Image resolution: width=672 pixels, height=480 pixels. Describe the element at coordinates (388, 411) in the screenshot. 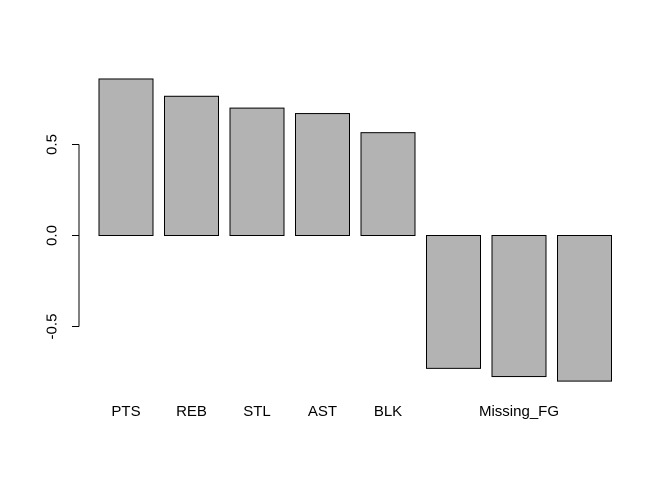

I see `category-label: BLK` at that location.